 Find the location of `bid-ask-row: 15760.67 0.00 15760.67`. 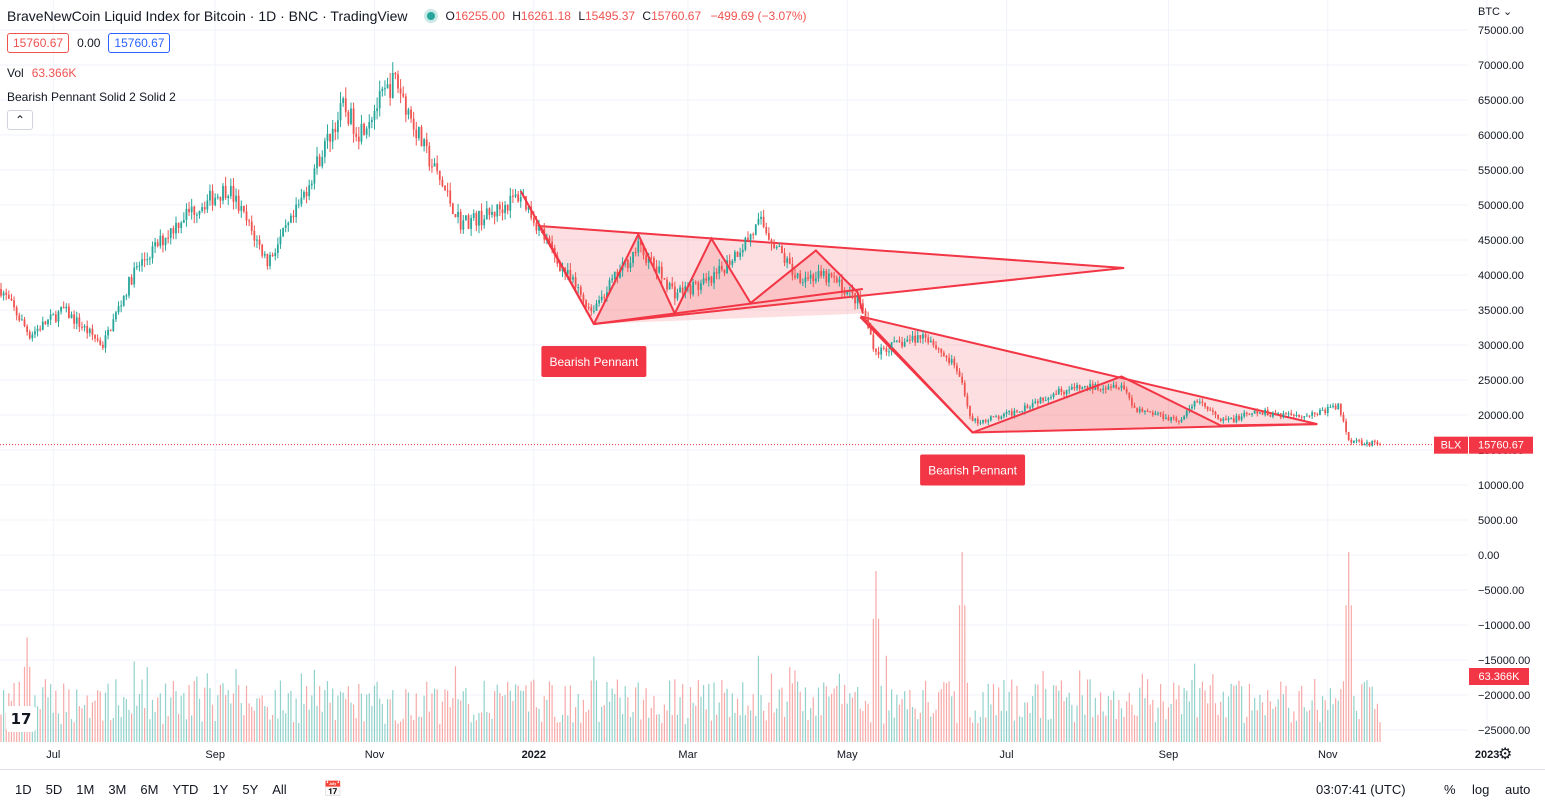

bid-ask-row: 15760.67 0.00 15760.67 is located at coordinates (89, 43).